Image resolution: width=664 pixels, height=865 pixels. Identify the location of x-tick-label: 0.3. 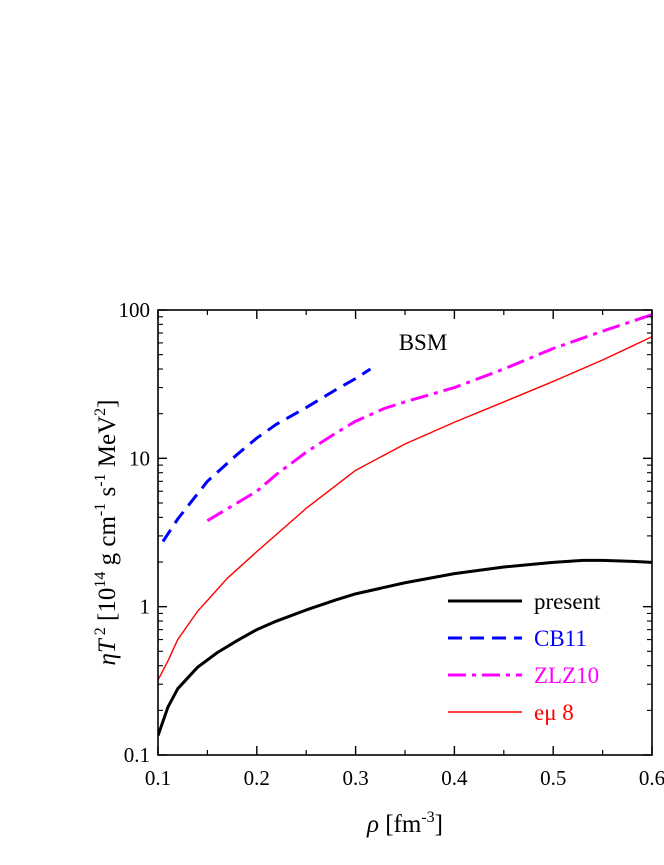
(355, 778).